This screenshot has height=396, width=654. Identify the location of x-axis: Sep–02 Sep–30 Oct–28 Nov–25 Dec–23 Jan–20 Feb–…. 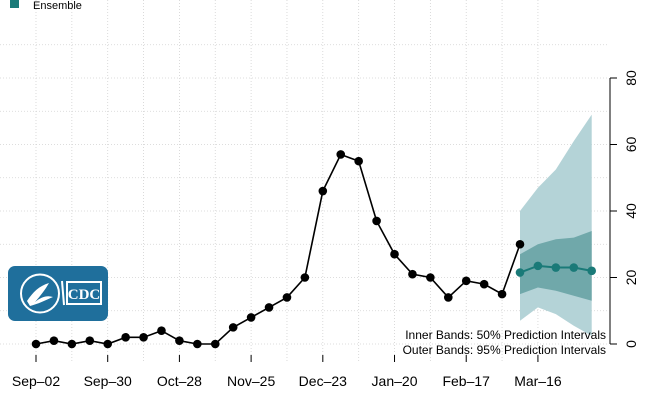
(287, 372).